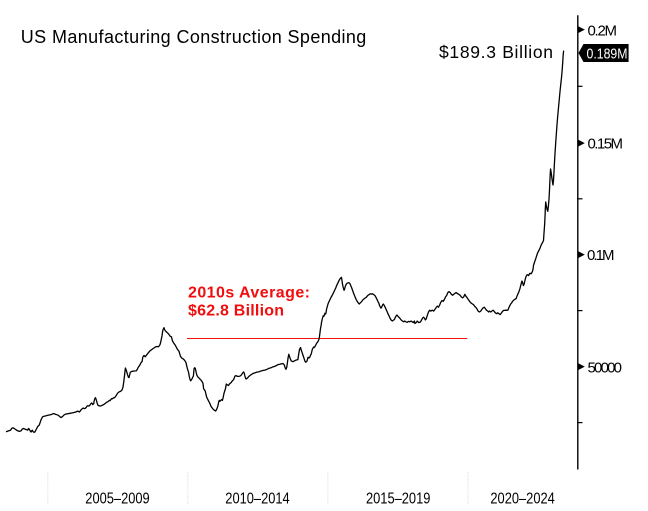 The width and height of the screenshot is (648, 511). Describe the element at coordinates (117, 498) in the screenshot. I see `svg-text: 2005–2009` at that location.